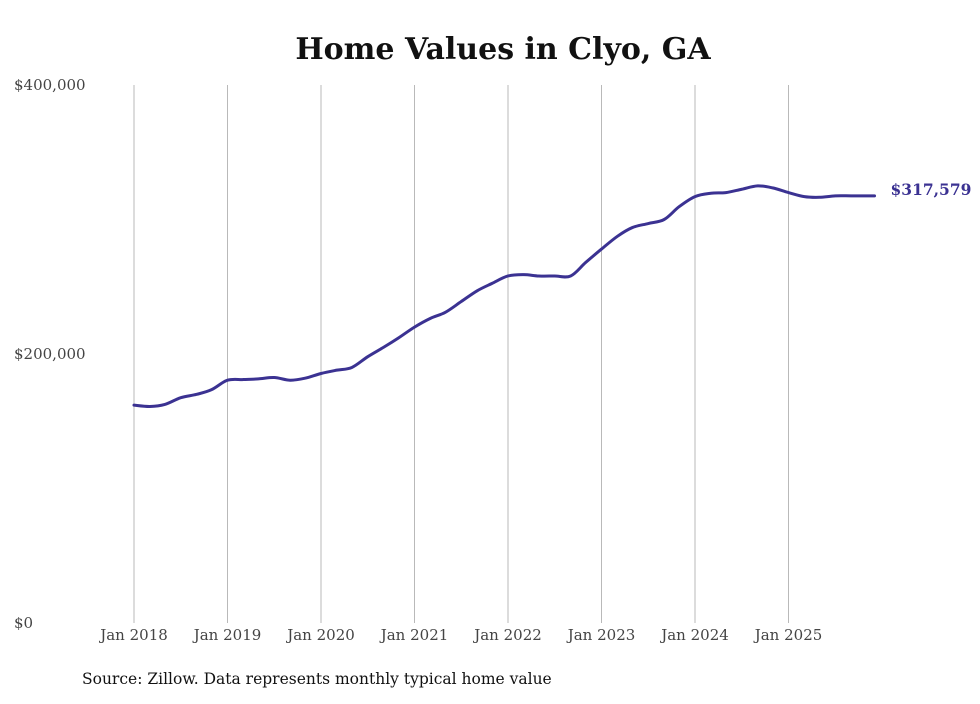  I want to click on x-tick-label: Jan 2024, so click(694, 635).